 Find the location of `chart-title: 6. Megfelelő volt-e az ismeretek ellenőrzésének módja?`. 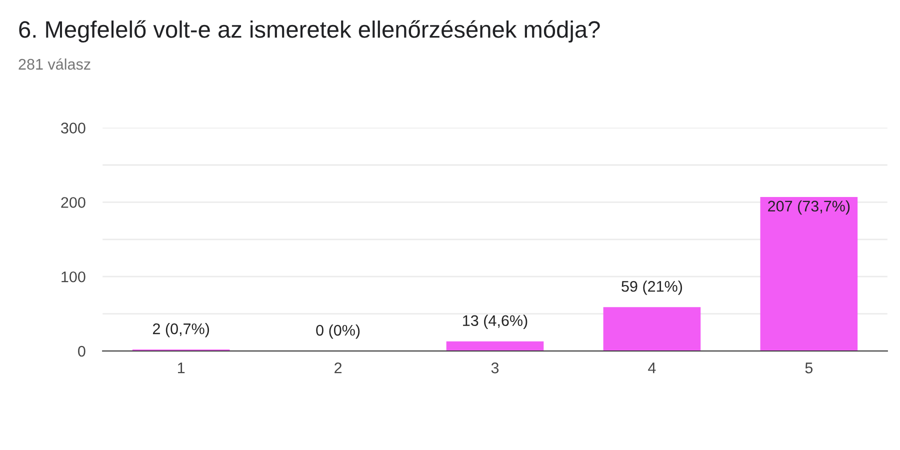

chart-title: 6. Megfelelő volt-e az ismeretek ellenőrzésének módja? is located at coordinates (309, 31).